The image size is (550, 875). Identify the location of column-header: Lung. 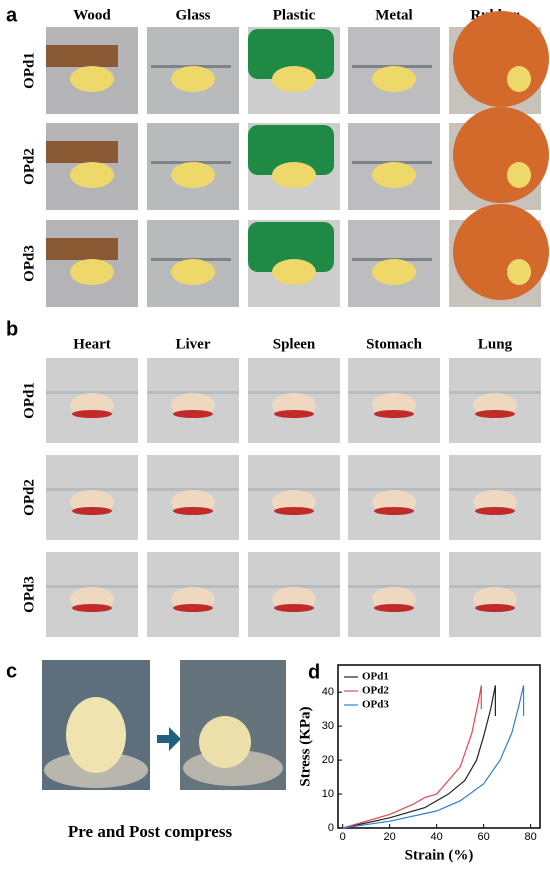
(495, 344).